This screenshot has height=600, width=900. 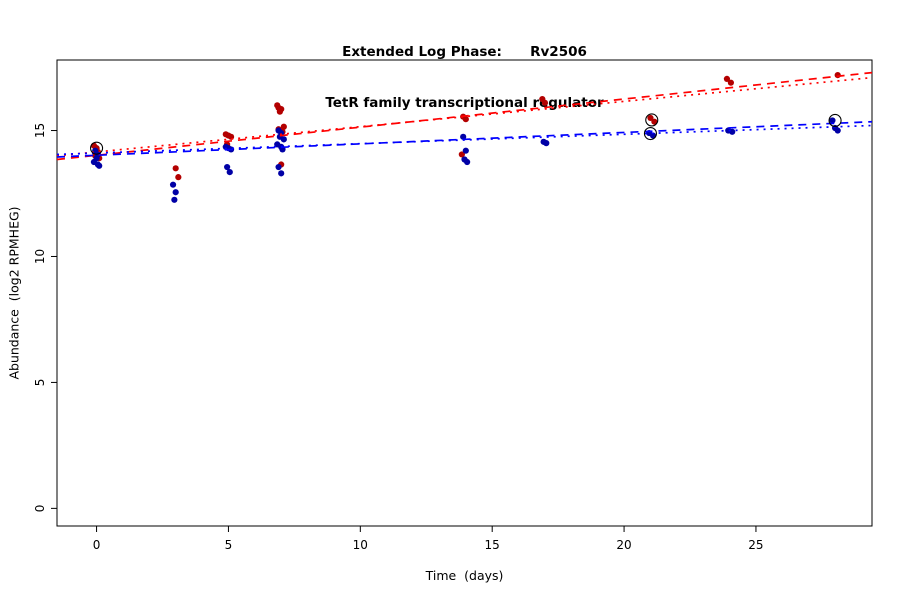 I want to click on chart-title: Extended Log Phase: Rv2506, so click(x=464, y=52).